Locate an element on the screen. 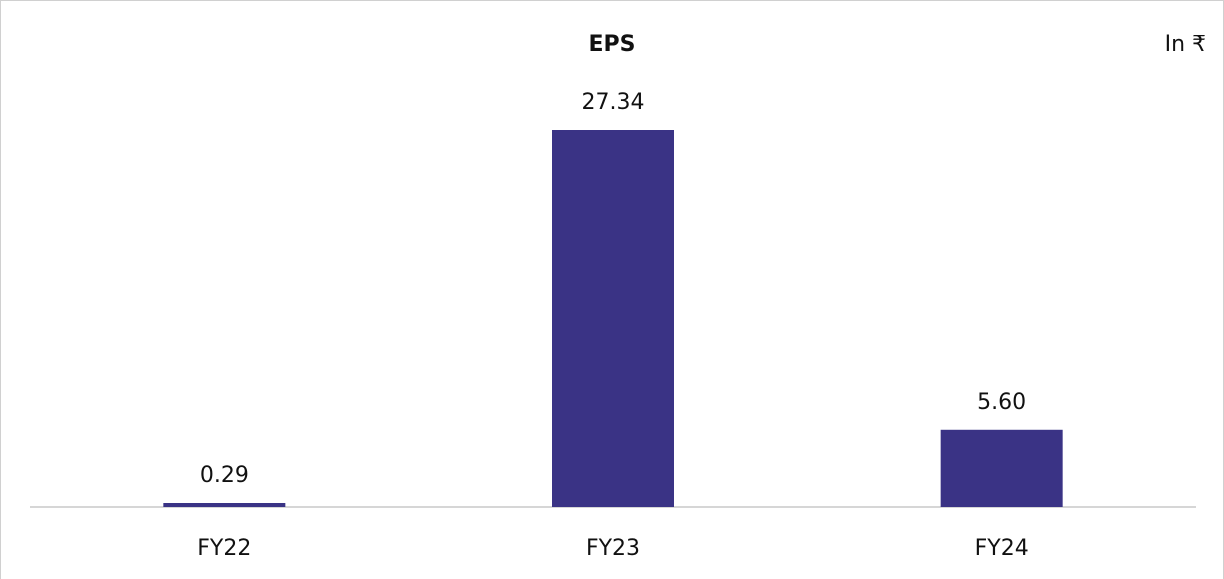 This screenshot has width=1224, height=579. chart-title: EPS is located at coordinates (612, 44).